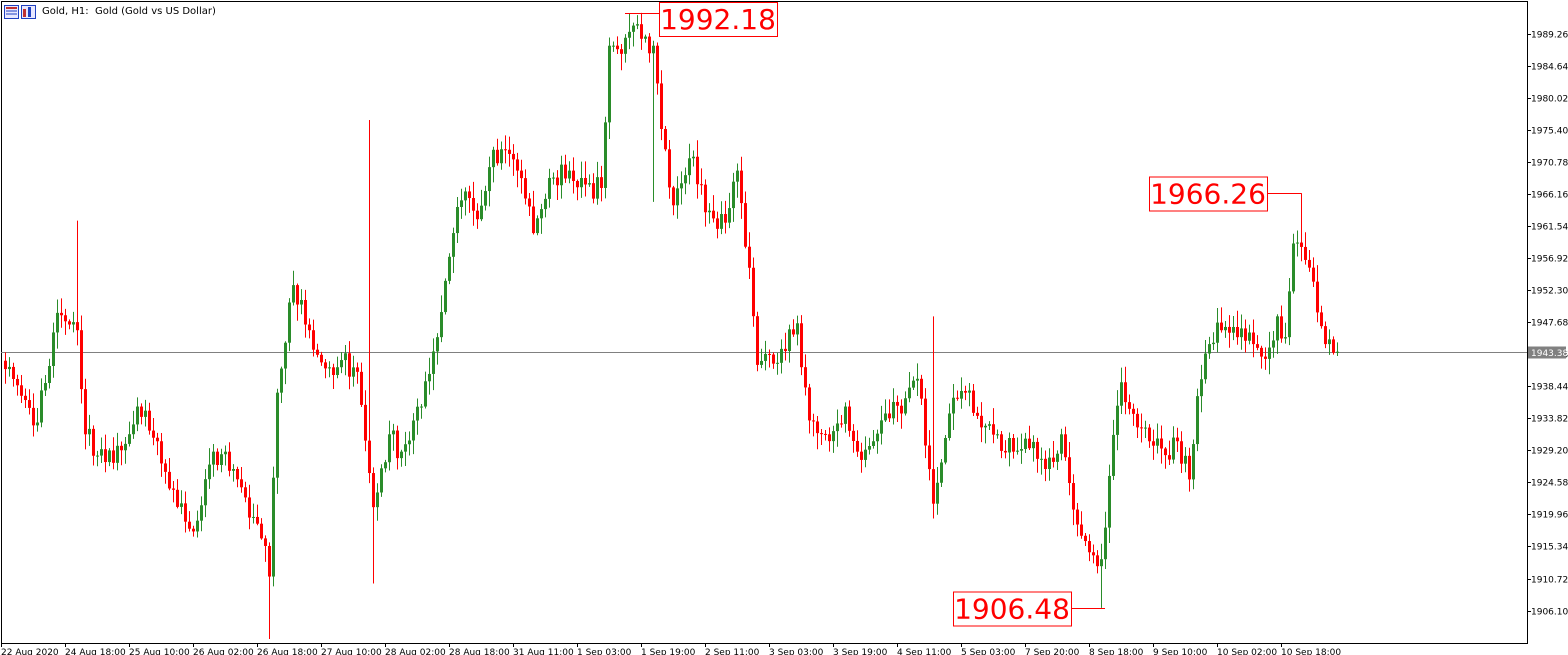  What do you see at coordinates (604, 651) in the screenshot?
I see `x-tick-label: 1 Sep 03:00` at bounding box center [604, 651].